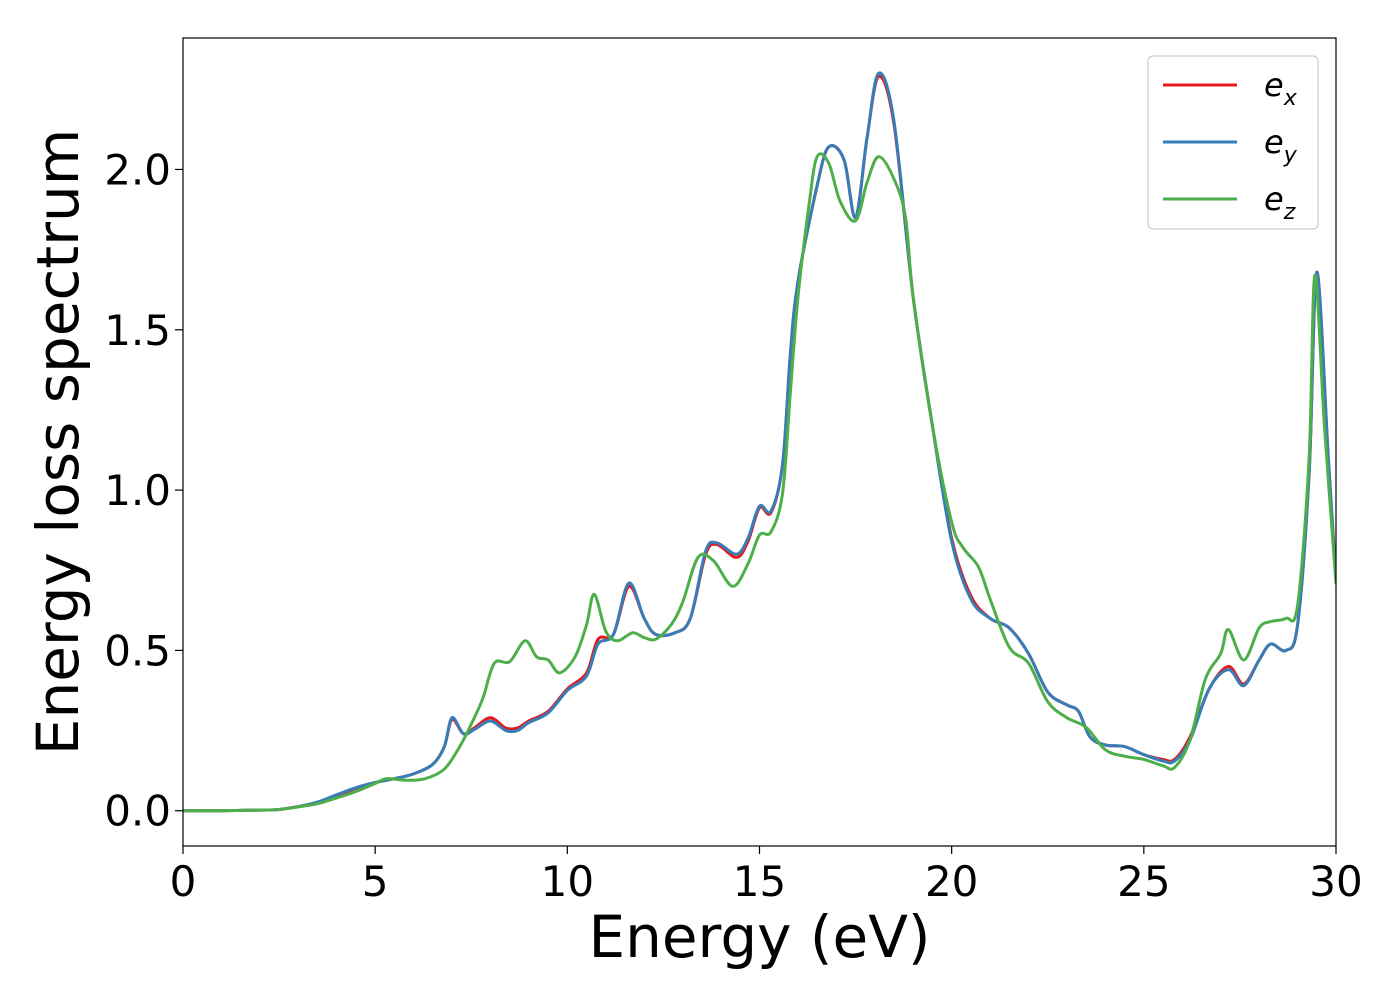 The height and width of the screenshot is (1000, 1400). Describe the element at coordinates (375, 881) in the screenshot. I see `x-tick-label: 5` at that location.